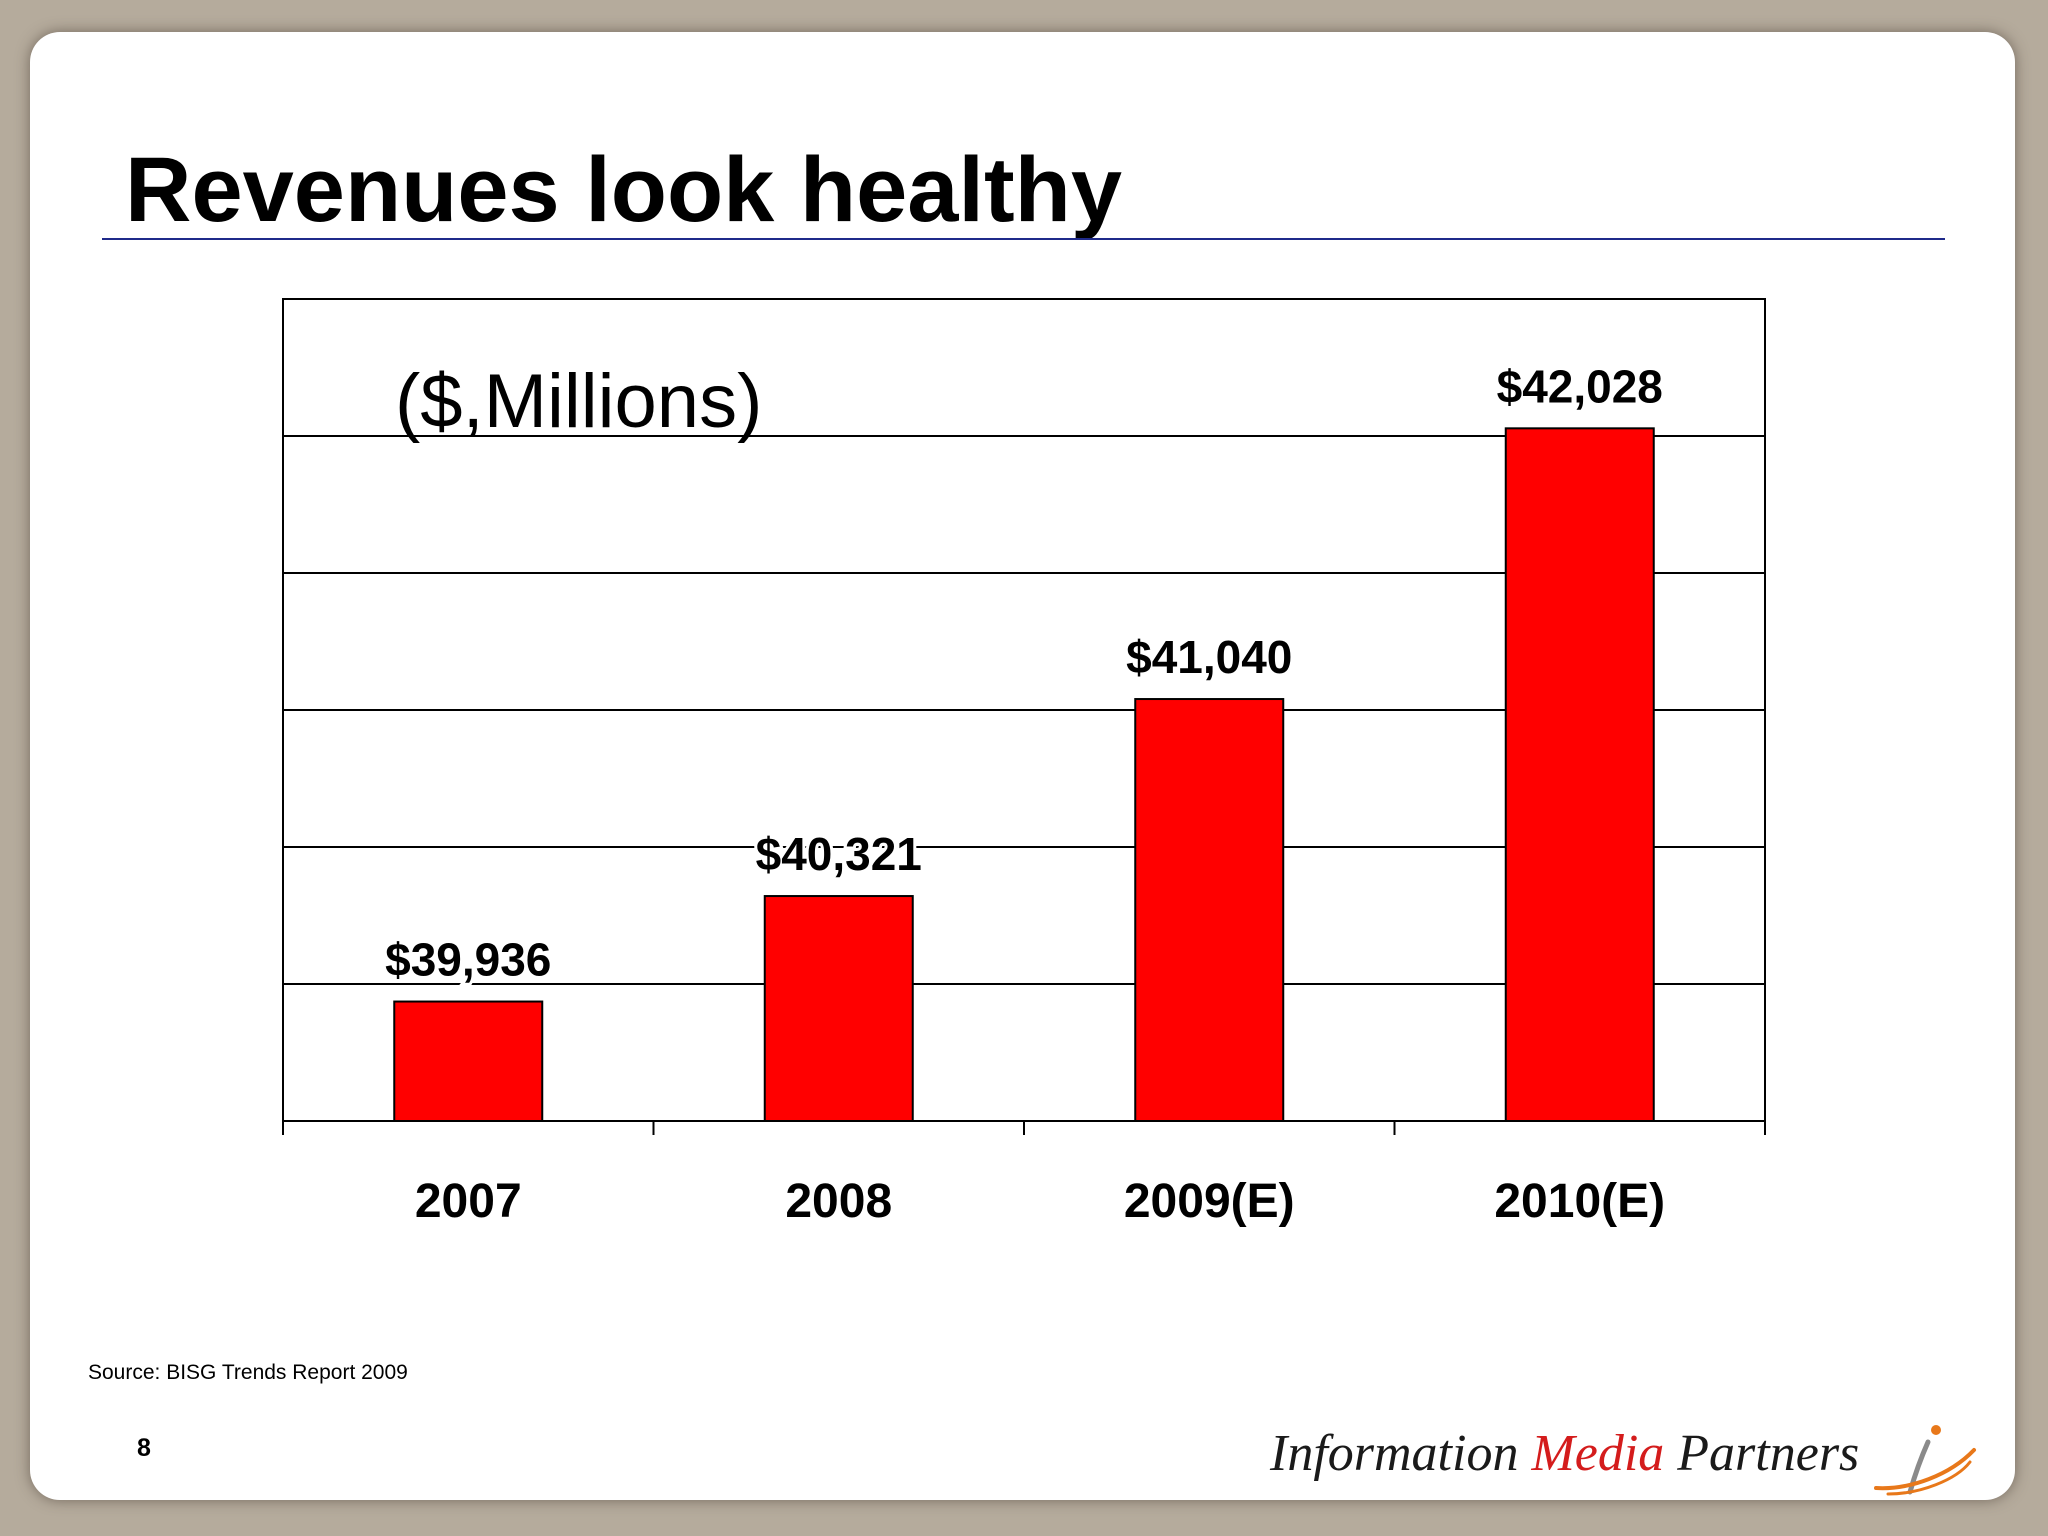 This screenshot has height=1536, width=2048. I want to click on bar-value-label: $42,028, so click(1580, 386).